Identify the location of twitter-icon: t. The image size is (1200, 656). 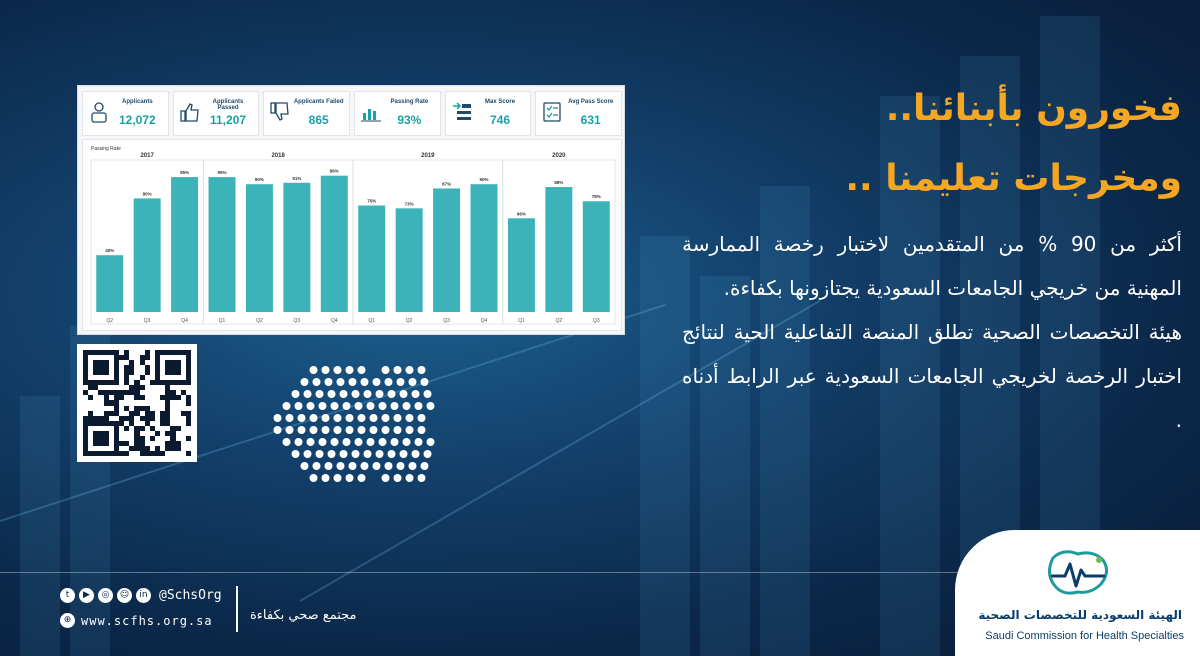
(67, 595).